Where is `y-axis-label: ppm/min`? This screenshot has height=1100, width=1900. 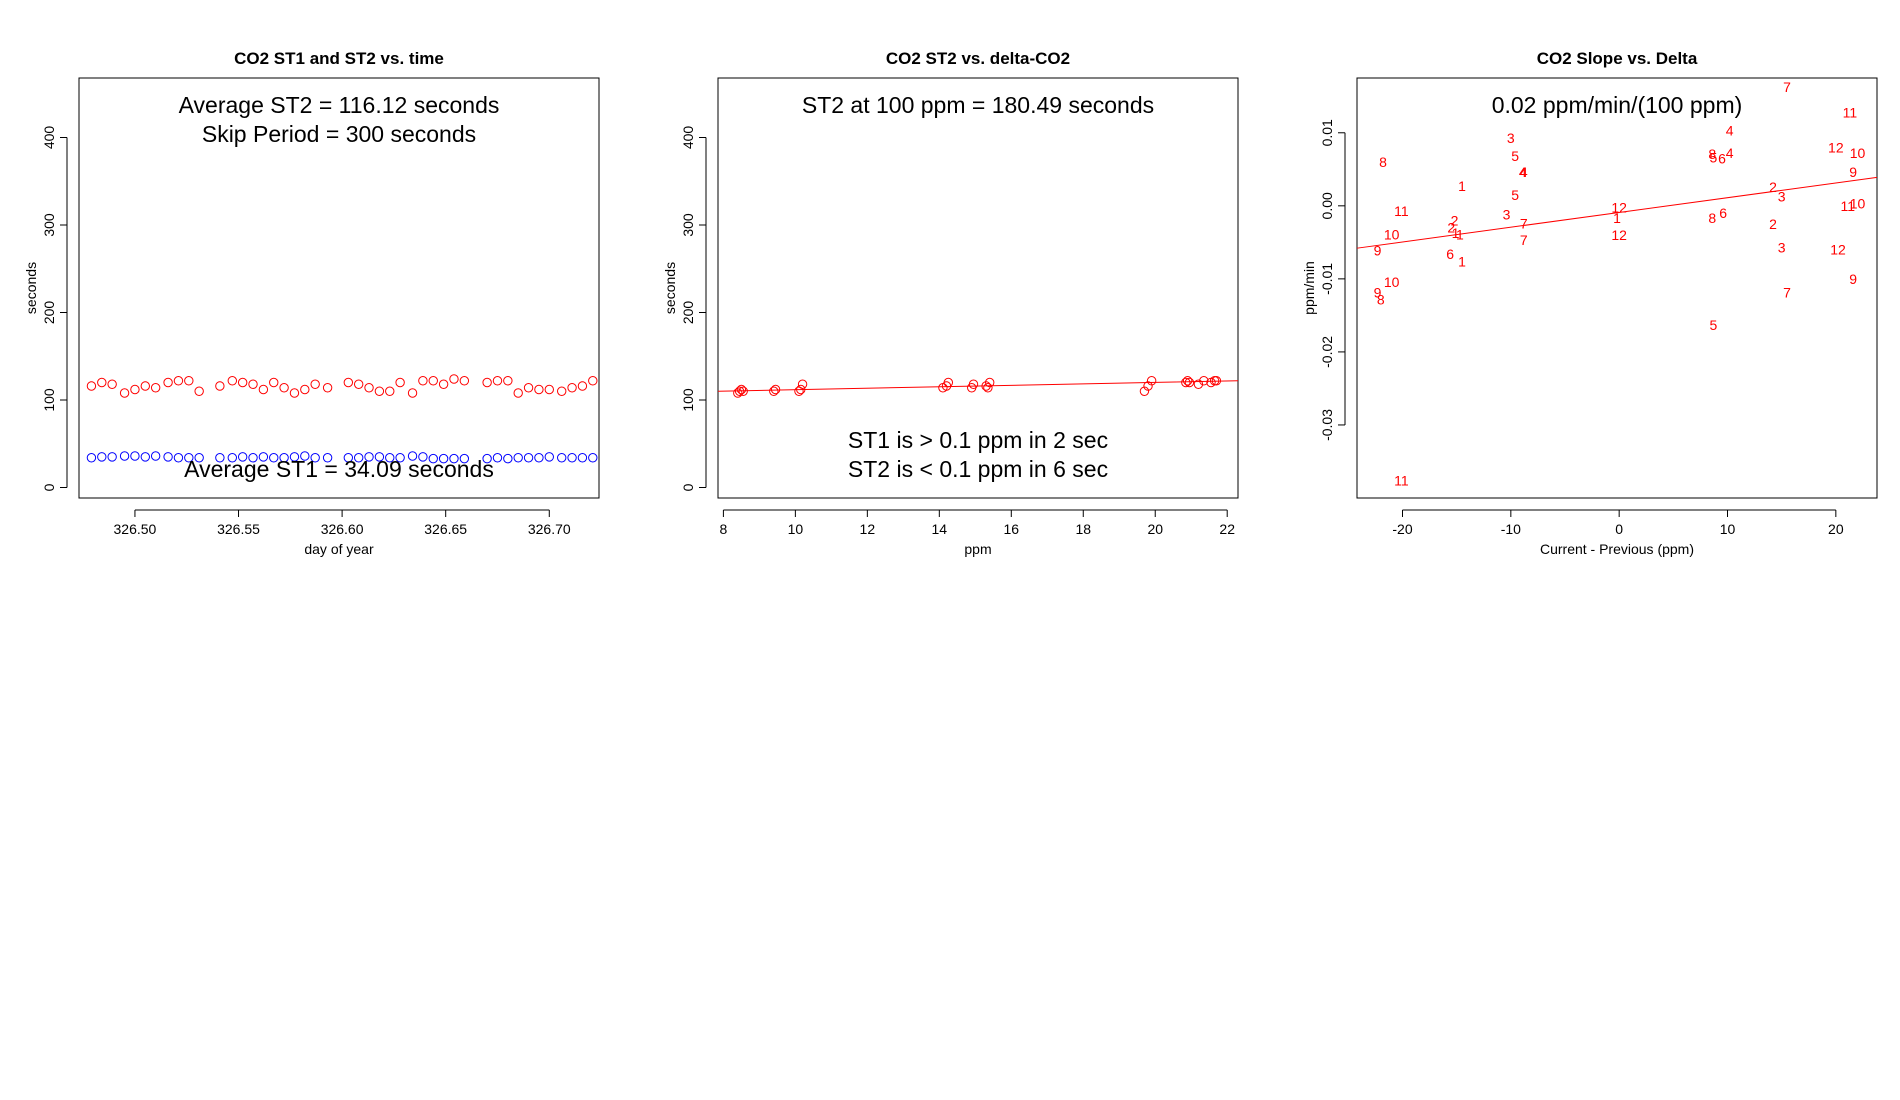 y-axis-label: ppm/min is located at coordinates (1309, 288).